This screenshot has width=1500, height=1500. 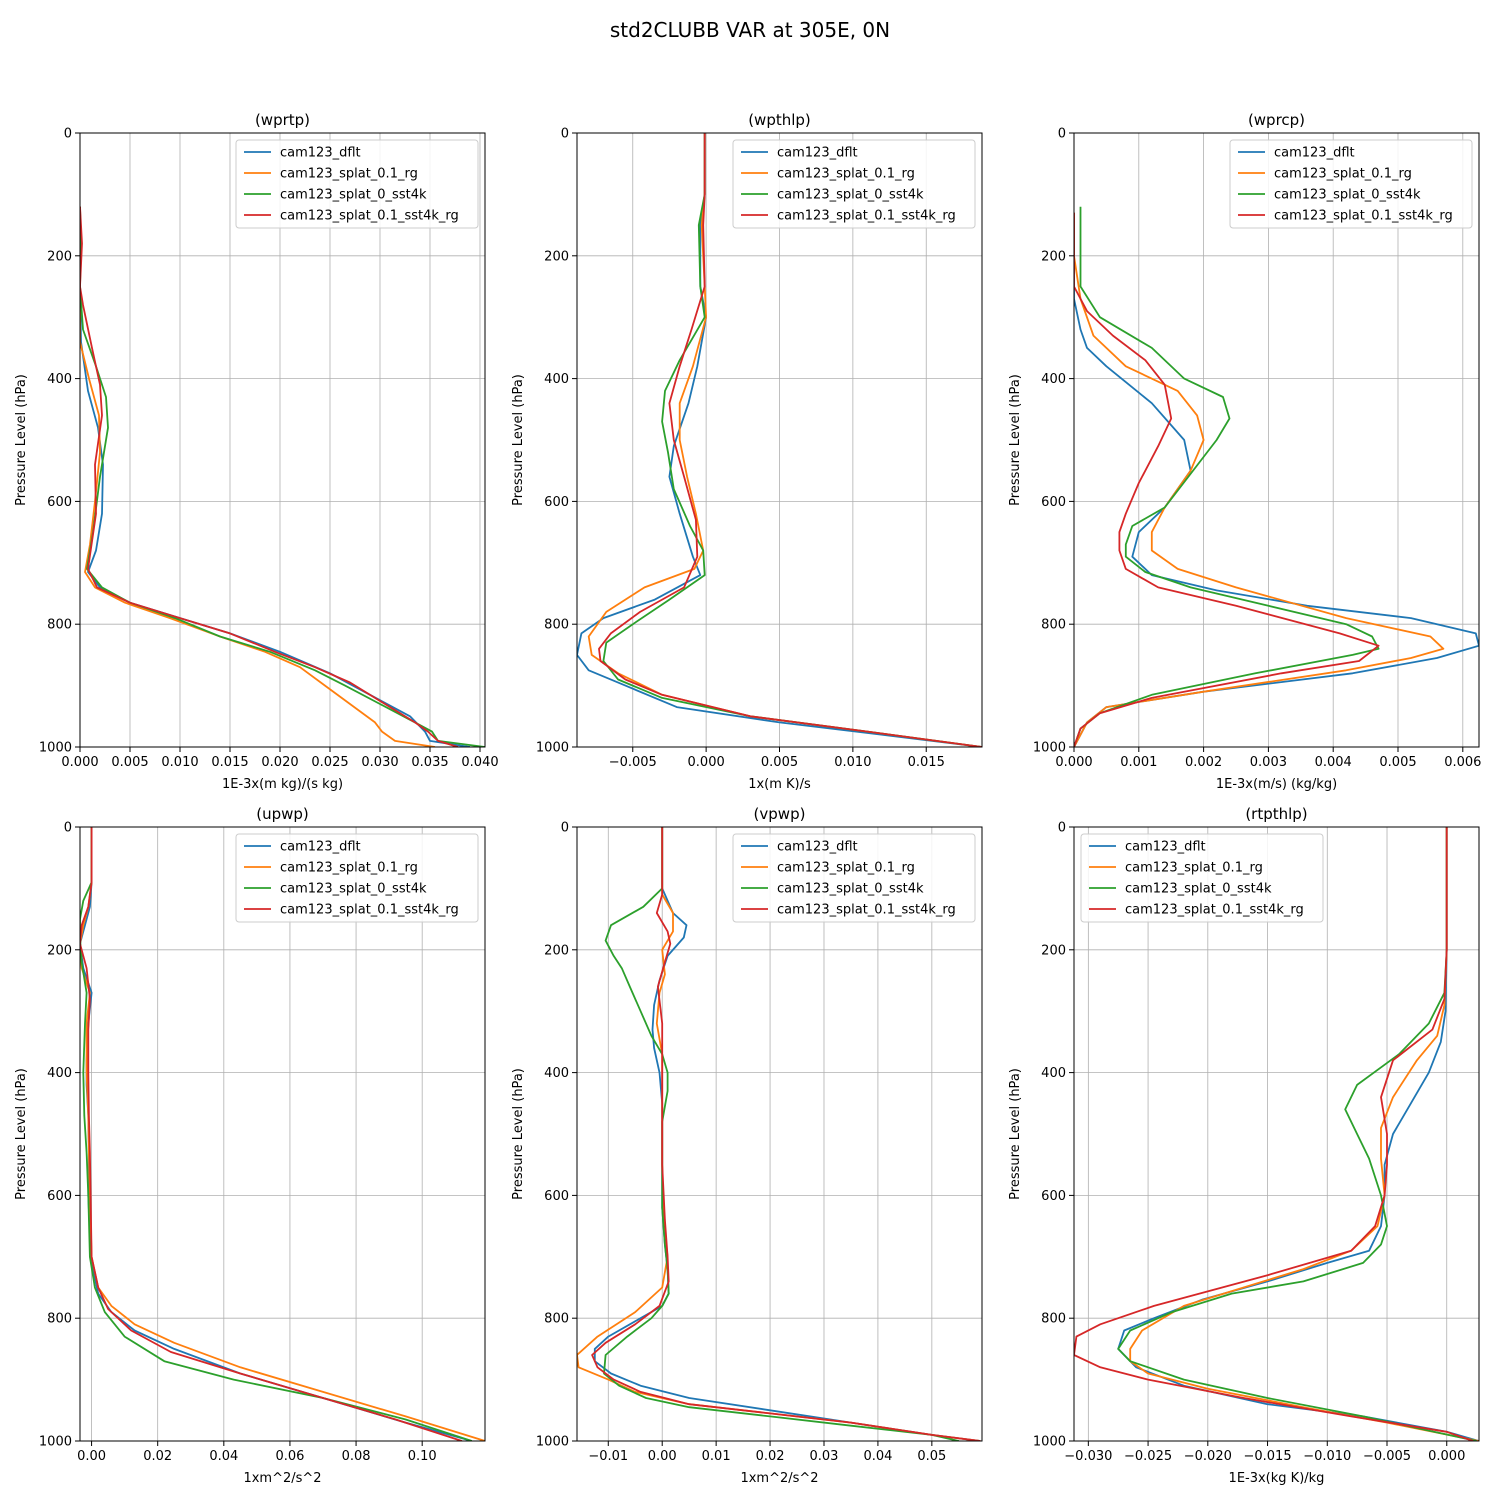 What do you see at coordinates (258, 476) in the screenshot?
I see `series-line-cam123-splat-0-1-rg` at bounding box center [258, 476].